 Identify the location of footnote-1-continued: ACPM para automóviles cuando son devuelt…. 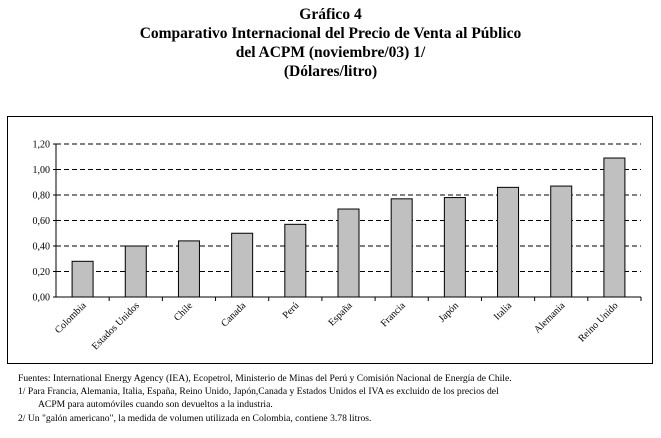
(155, 405).